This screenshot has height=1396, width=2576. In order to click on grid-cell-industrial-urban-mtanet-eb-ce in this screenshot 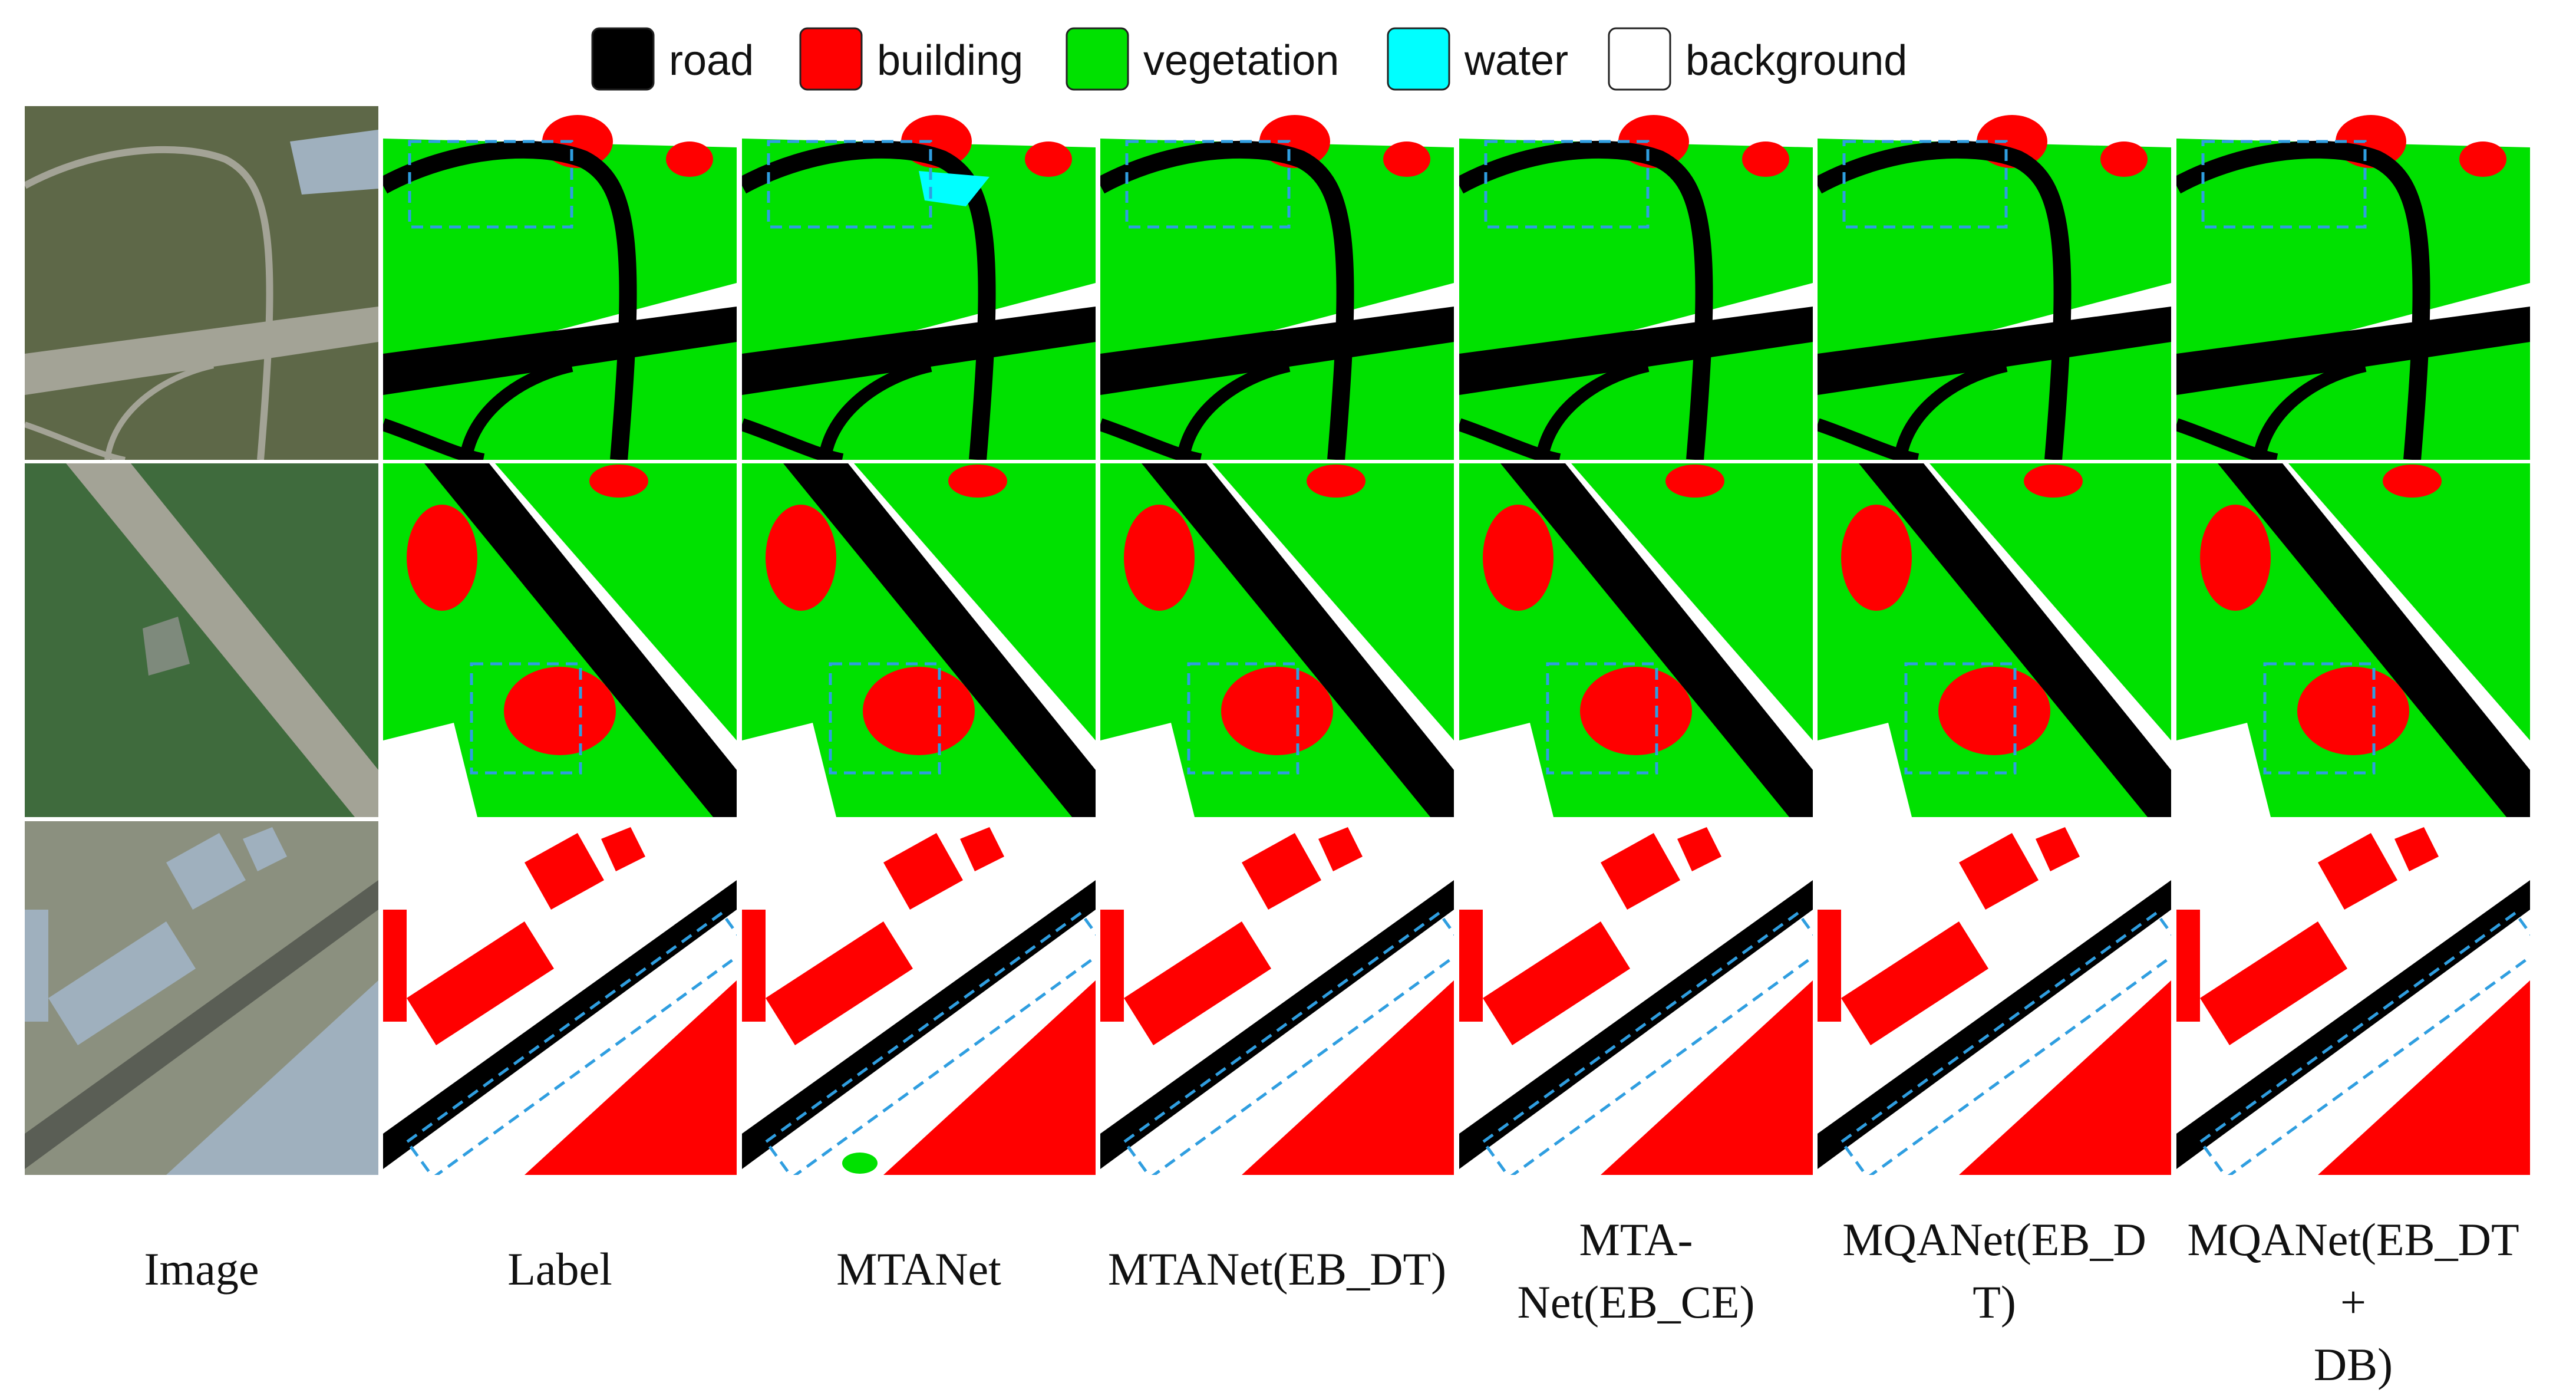, I will do `click(1636, 998)`.